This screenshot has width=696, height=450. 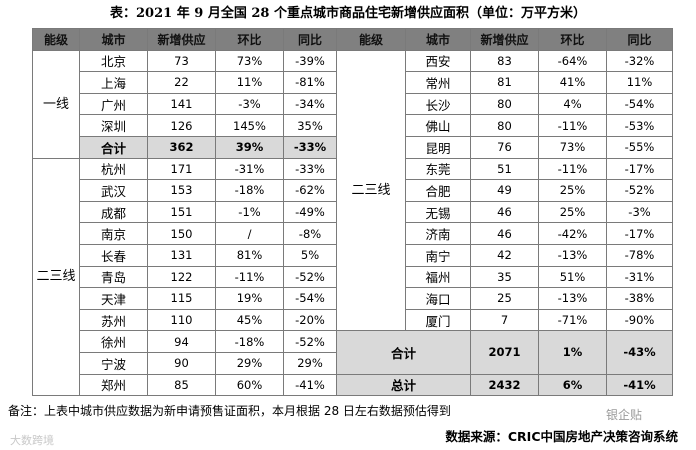 I want to click on cell: 35%, so click(x=310, y=125).